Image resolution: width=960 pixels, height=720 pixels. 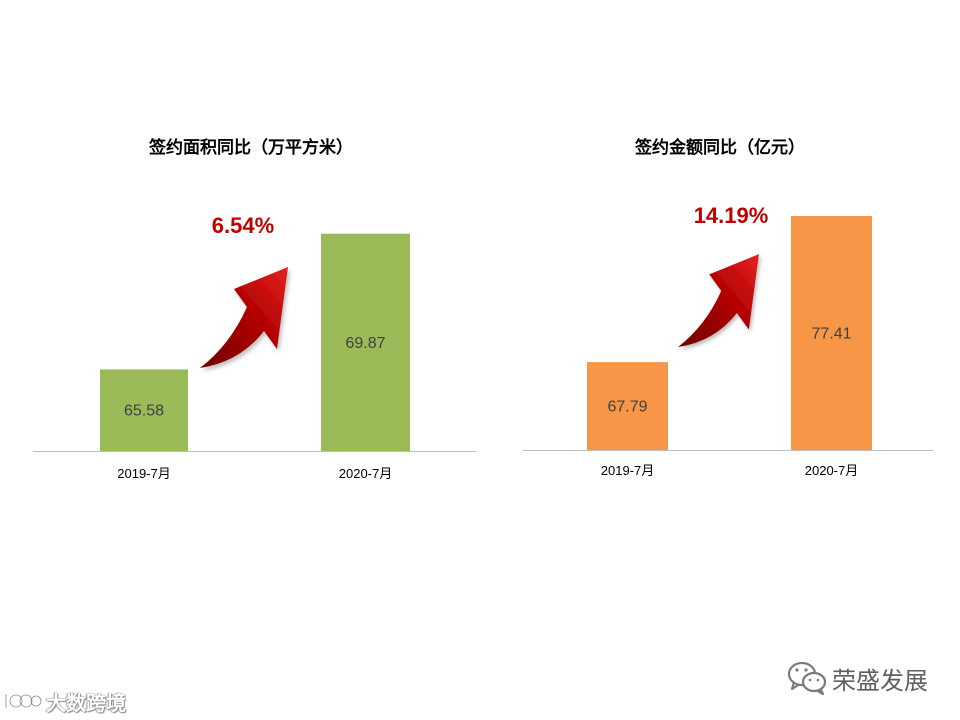 What do you see at coordinates (719, 147) in the screenshot?
I see `amount-chart-title: 签约金额同比（亿元）` at bounding box center [719, 147].